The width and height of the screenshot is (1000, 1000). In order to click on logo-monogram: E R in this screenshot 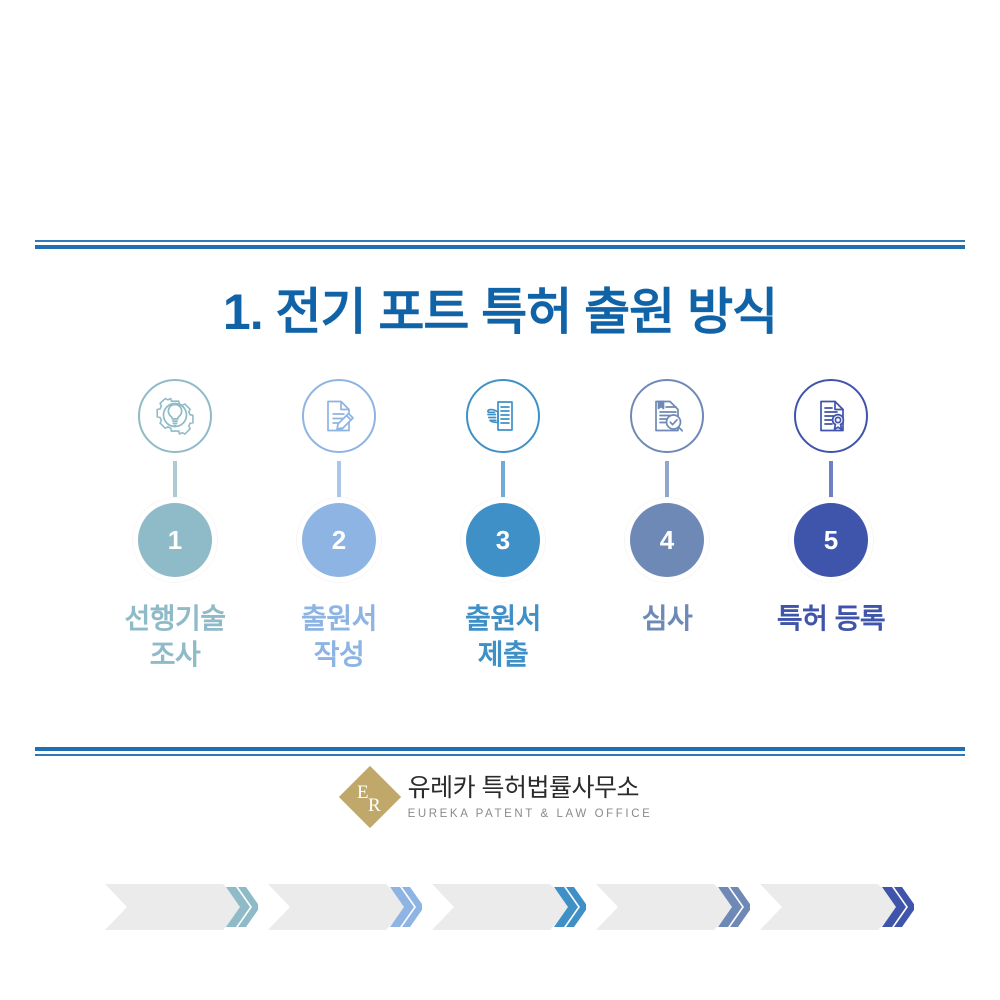, I will do `click(370, 797)`.